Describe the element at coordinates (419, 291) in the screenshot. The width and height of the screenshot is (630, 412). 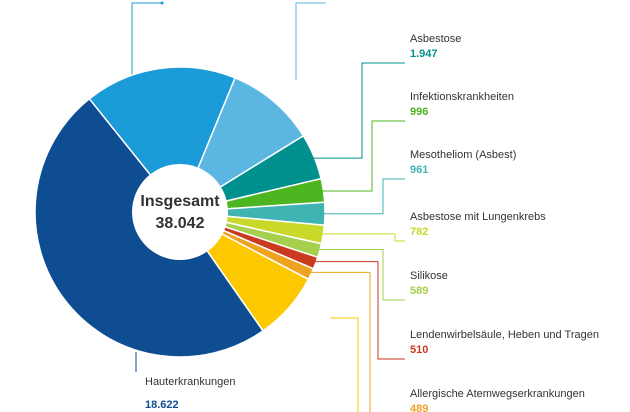
I see `value-label: 589` at that location.